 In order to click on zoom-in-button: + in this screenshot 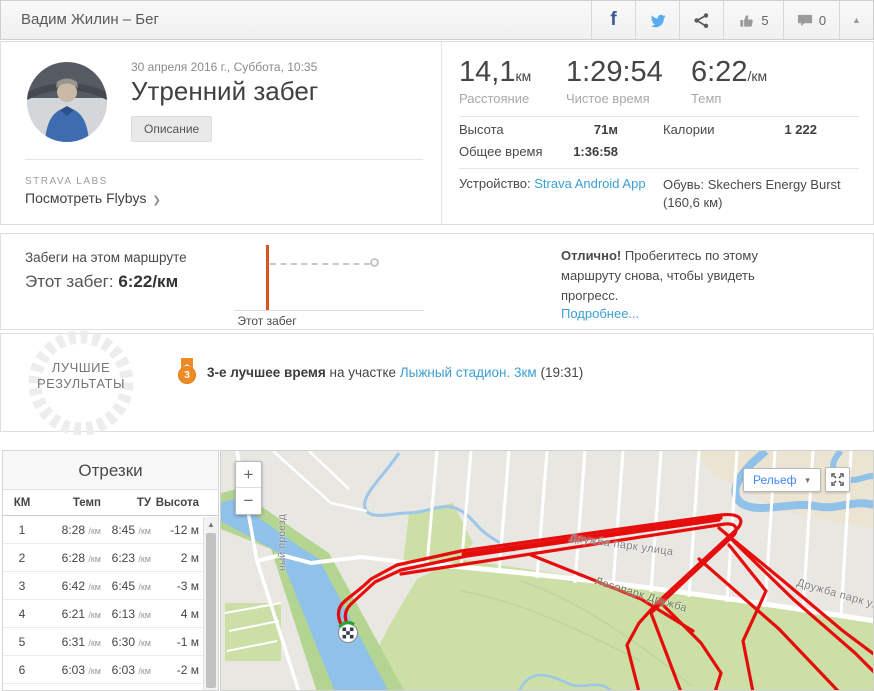, I will do `click(248, 475)`.